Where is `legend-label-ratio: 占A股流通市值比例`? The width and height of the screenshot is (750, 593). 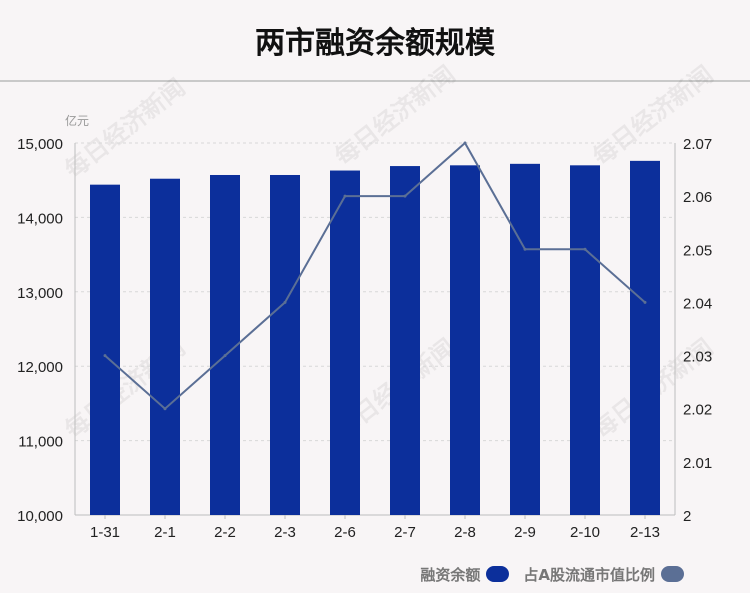
legend-label-ratio: 占A股流通市值比例 is located at coordinates (589, 574).